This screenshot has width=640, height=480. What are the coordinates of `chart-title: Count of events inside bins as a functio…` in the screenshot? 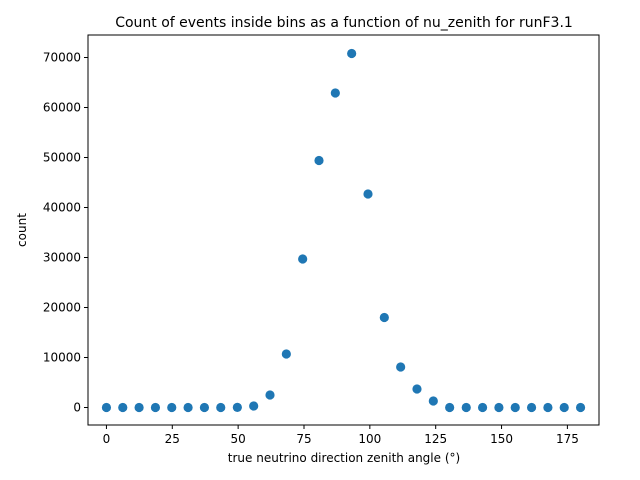 It's located at (344, 23).